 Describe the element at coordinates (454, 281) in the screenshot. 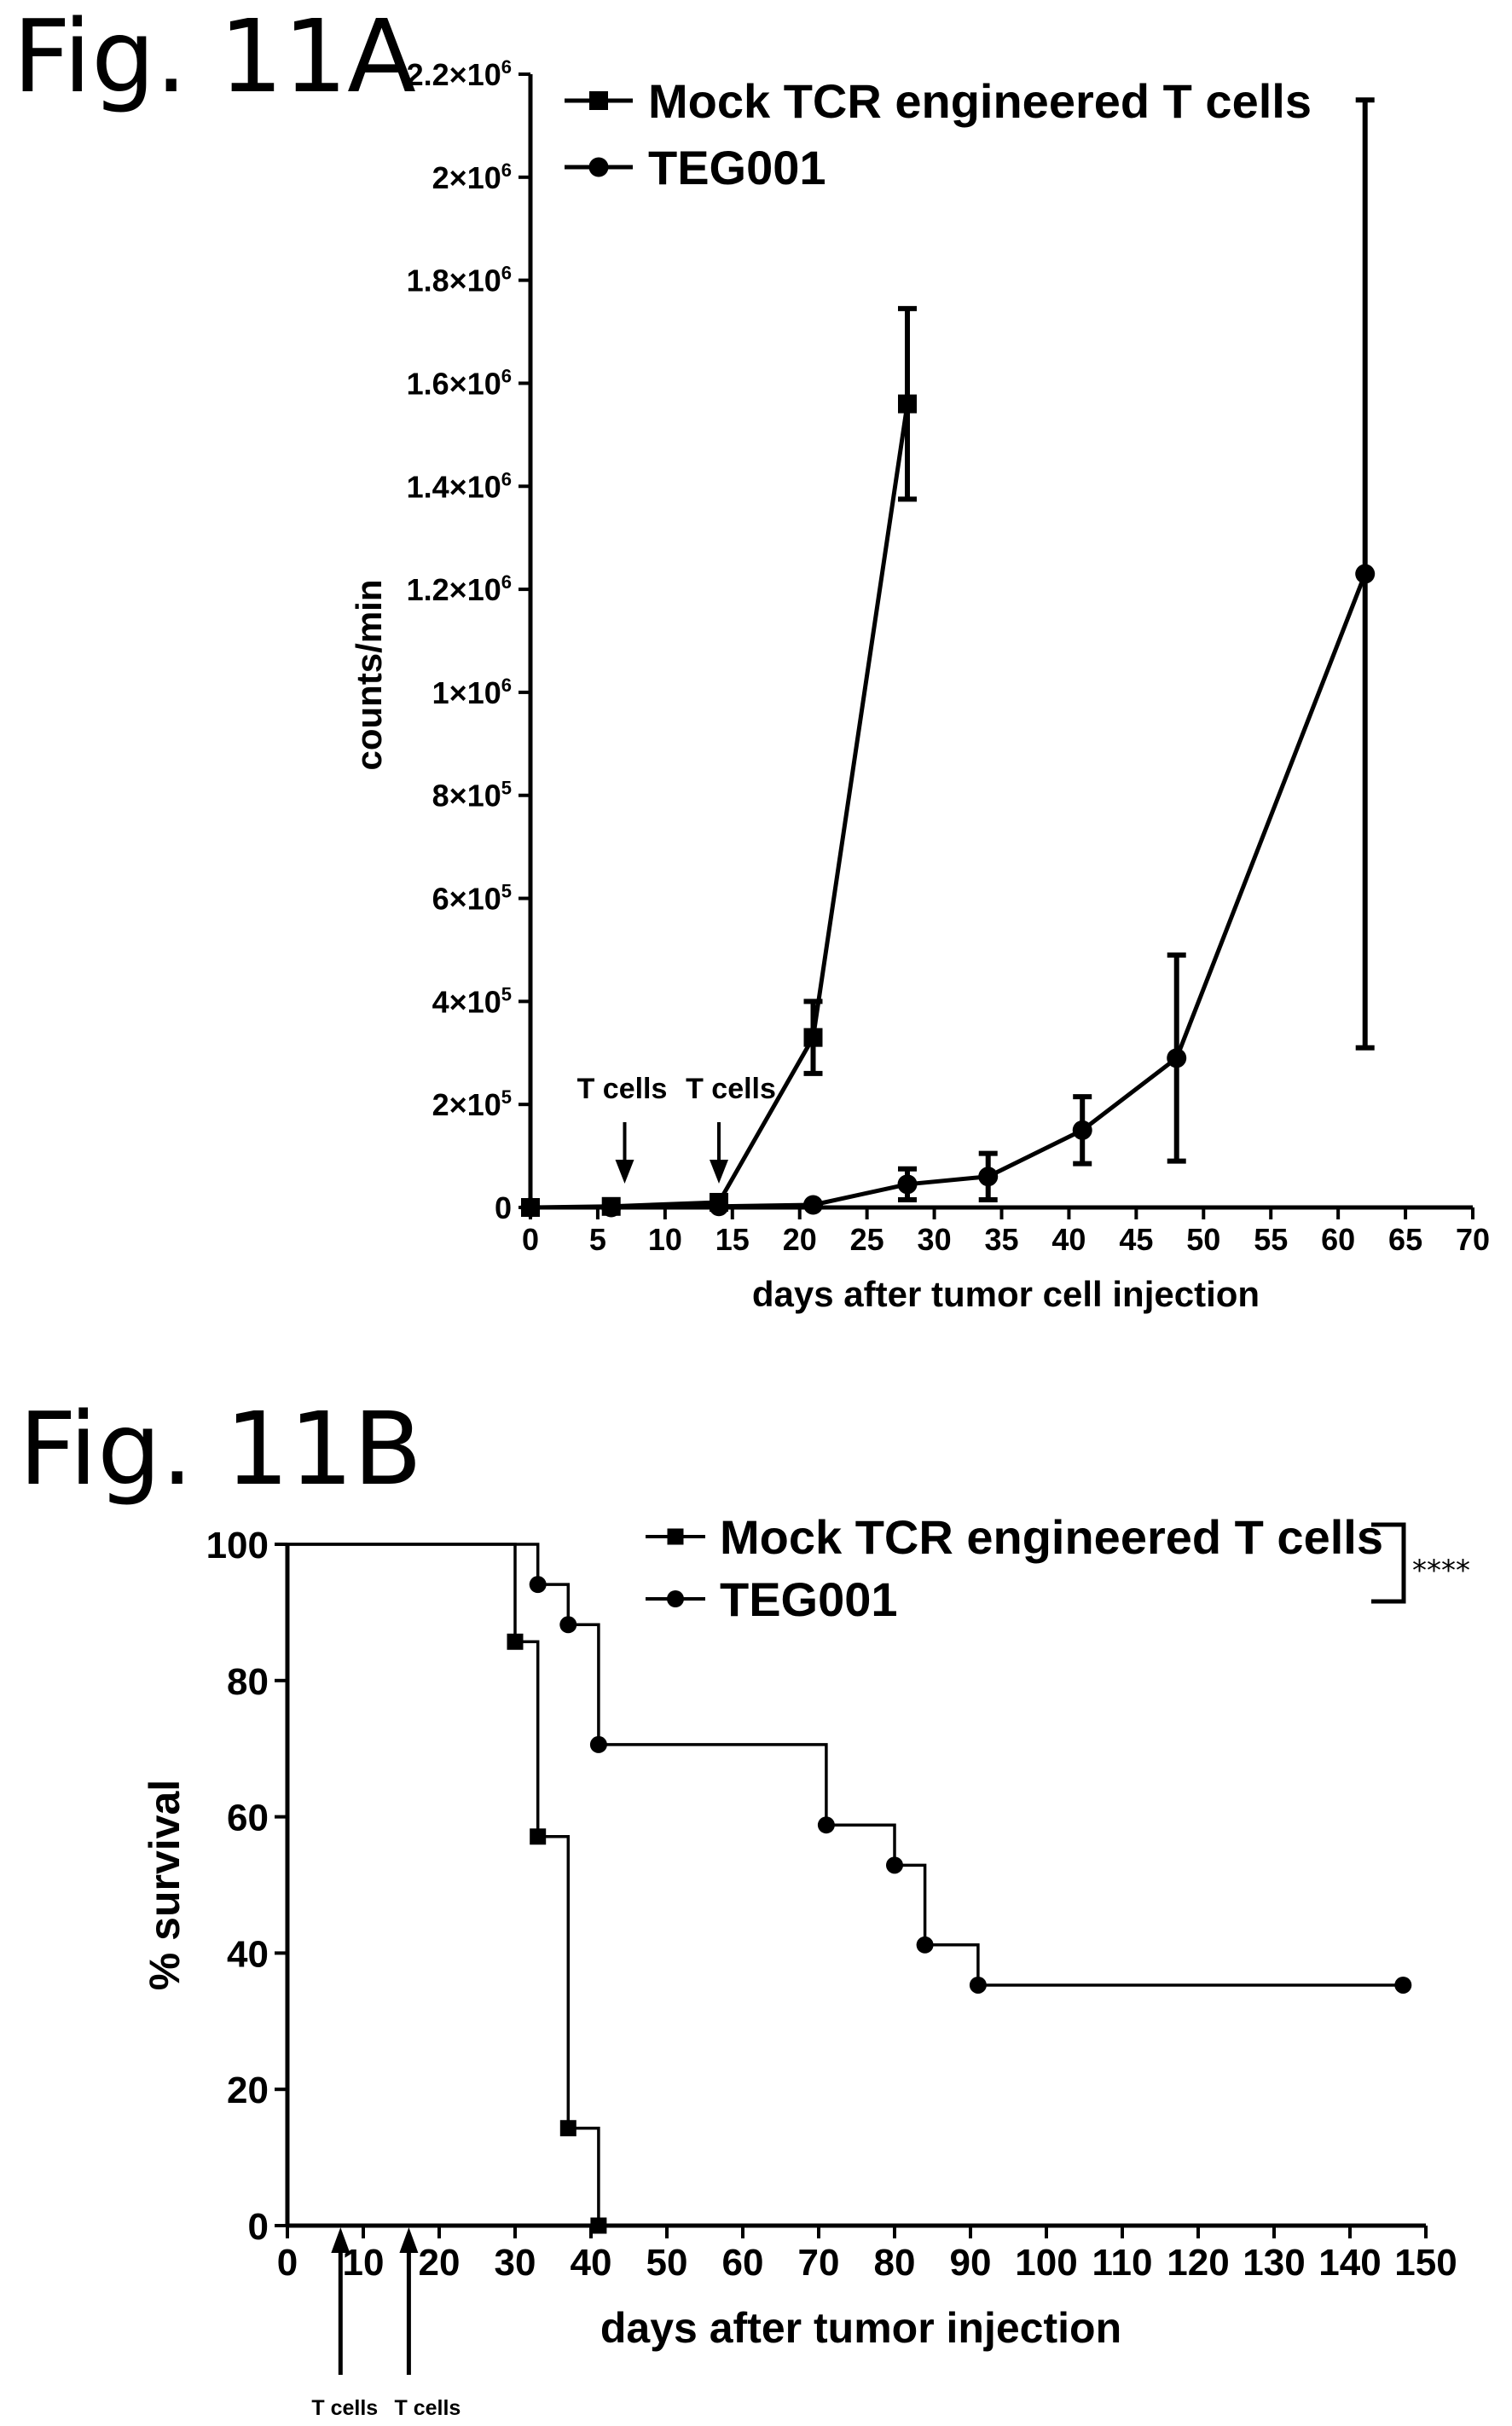

I see `panel-a-y-tick-base: 1.8×10` at that location.